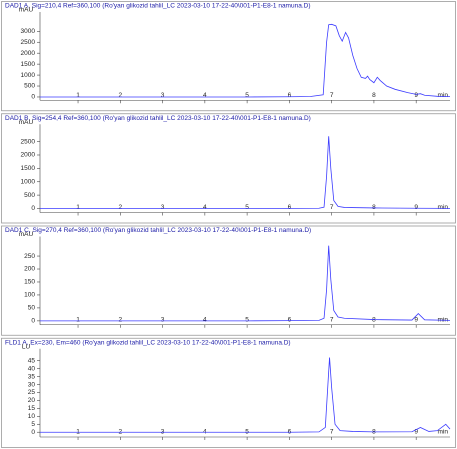 This screenshot has height=449, width=457. What do you see at coordinates (28, 31) in the screenshot?
I see `y-tick-label: 3000` at bounding box center [28, 31].